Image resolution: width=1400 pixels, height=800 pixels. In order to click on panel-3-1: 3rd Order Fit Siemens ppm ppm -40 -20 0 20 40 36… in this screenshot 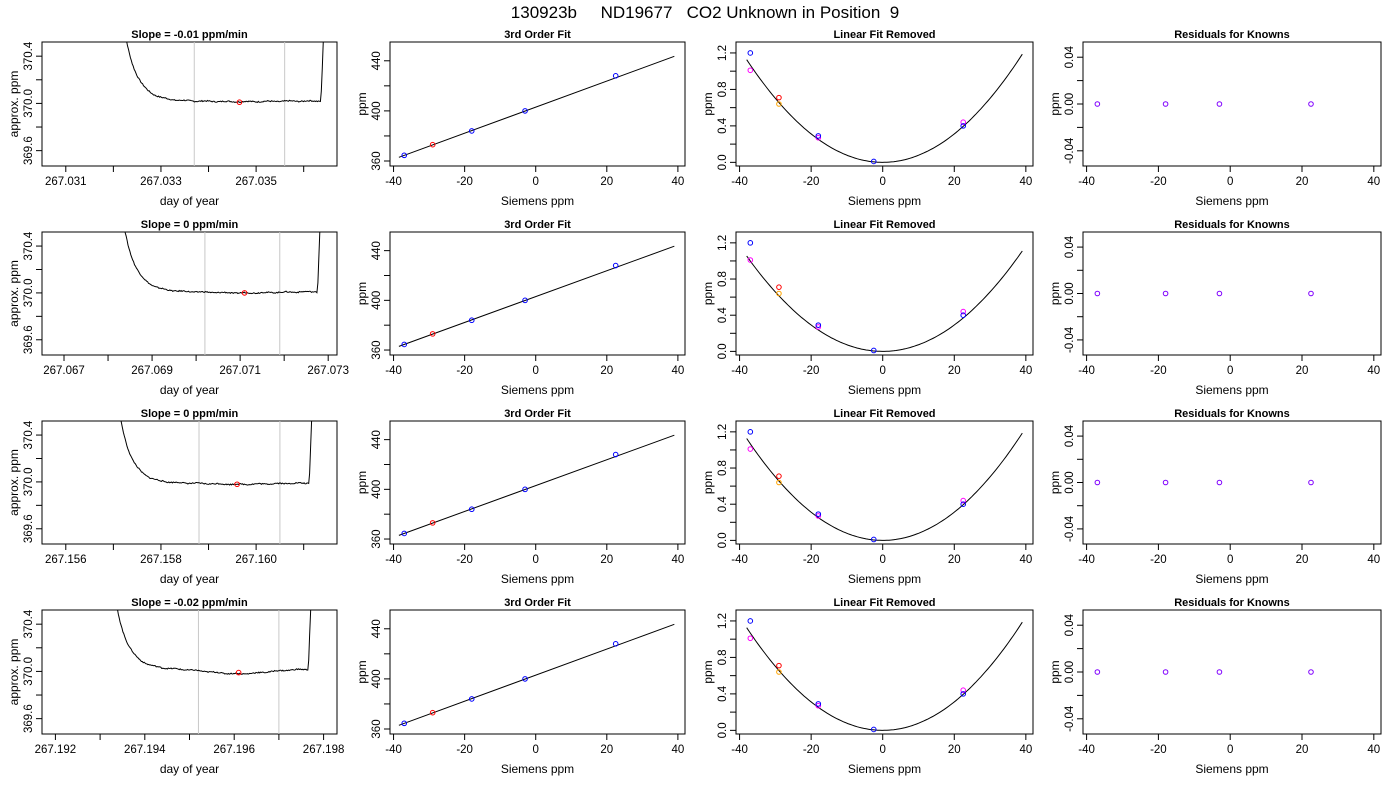, I will do `click(520, 686)`.